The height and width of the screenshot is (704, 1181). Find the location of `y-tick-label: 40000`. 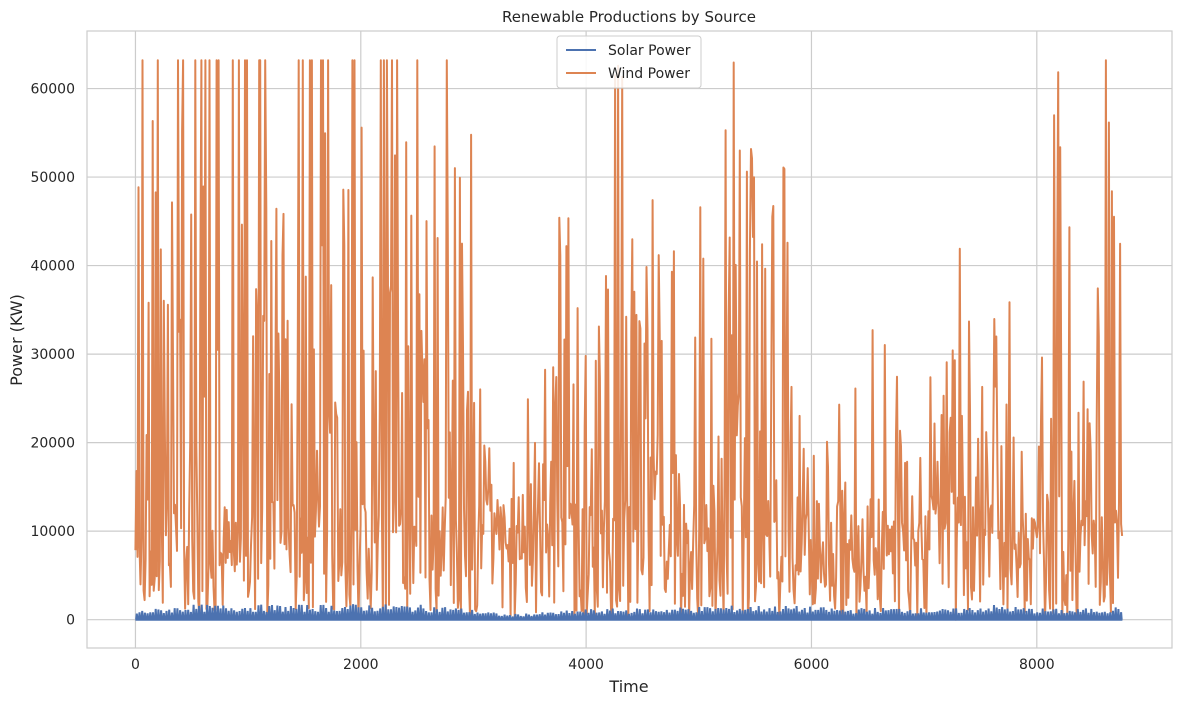

y-tick-label: 40000 is located at coordinates (52, 267).